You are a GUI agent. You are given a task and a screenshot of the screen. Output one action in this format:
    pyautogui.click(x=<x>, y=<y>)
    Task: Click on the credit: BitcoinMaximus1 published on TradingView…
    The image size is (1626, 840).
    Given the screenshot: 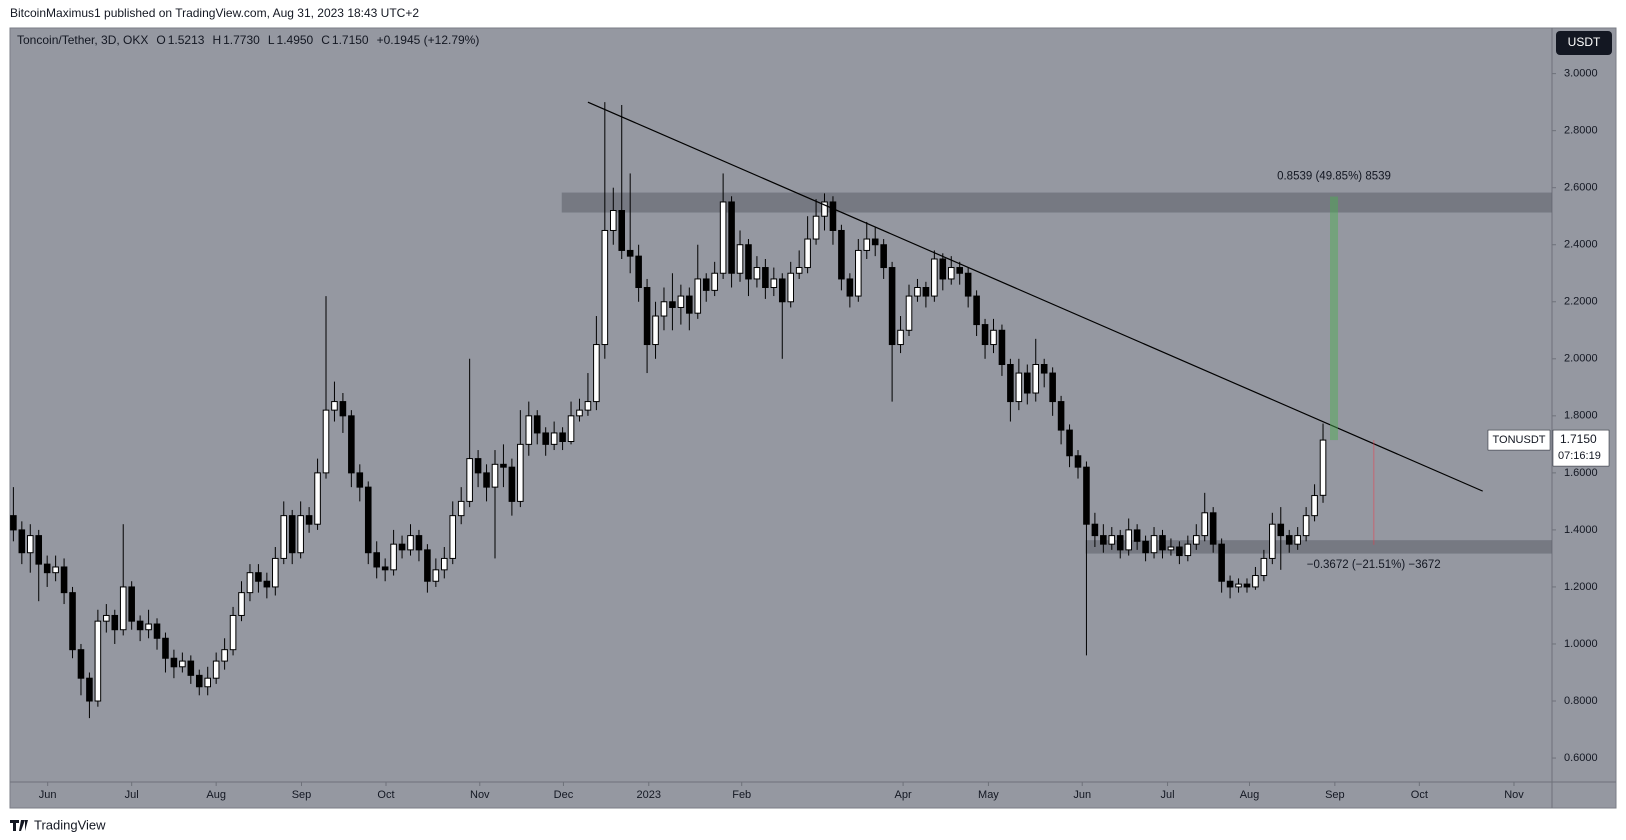 What is the action you would take?
    pyautogui.click(x=214, y=13)
    